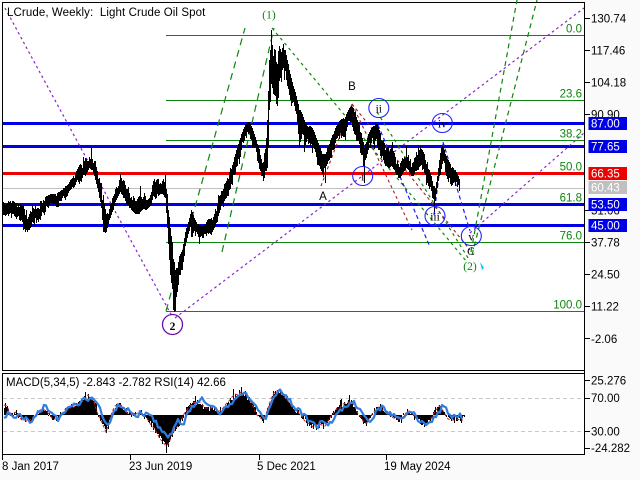 The image size is (640, 480). I want to click on svg-text: 60.43, so click(605, 189).